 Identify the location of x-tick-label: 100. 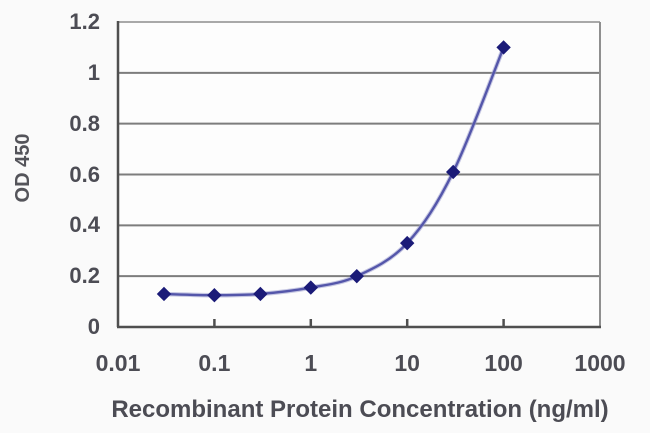
(503, 363).